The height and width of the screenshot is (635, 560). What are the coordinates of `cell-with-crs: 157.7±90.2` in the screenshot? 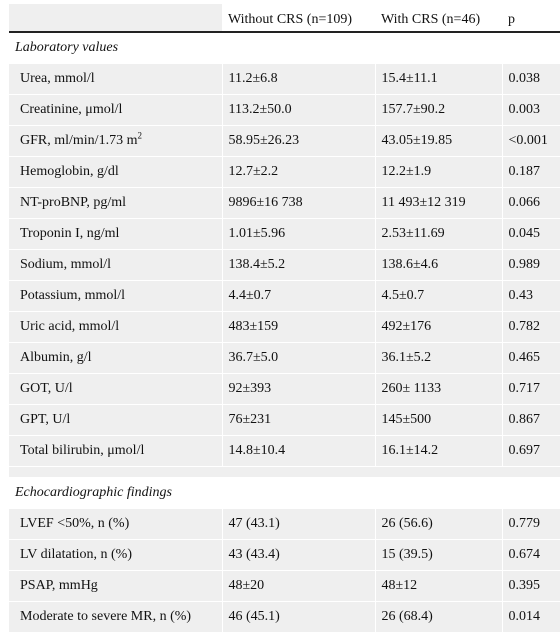 It's located at (439, 110).